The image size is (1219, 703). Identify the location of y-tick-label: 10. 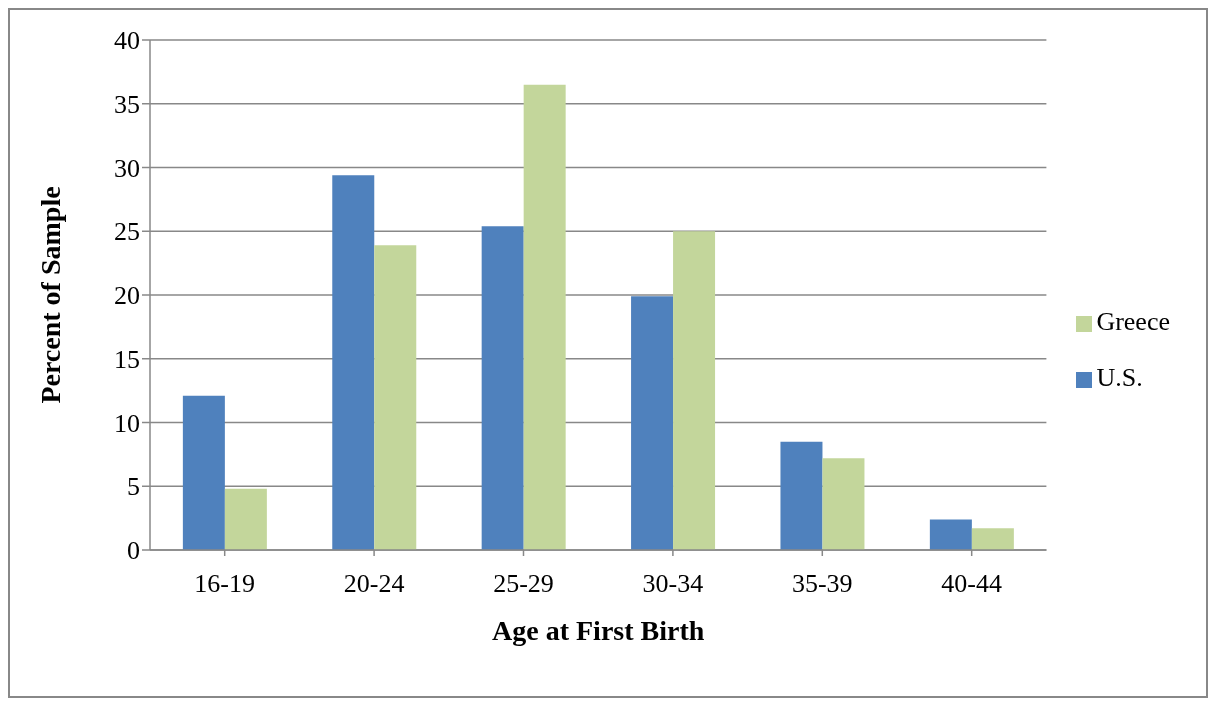
(127, 423).